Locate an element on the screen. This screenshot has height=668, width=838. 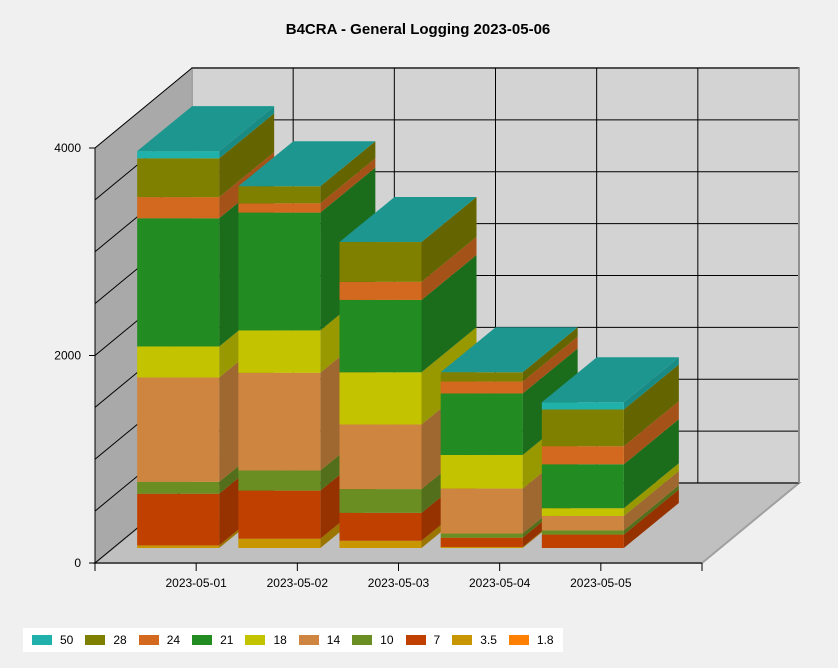
legend-label: 7 is located at coordinates (437, 640).